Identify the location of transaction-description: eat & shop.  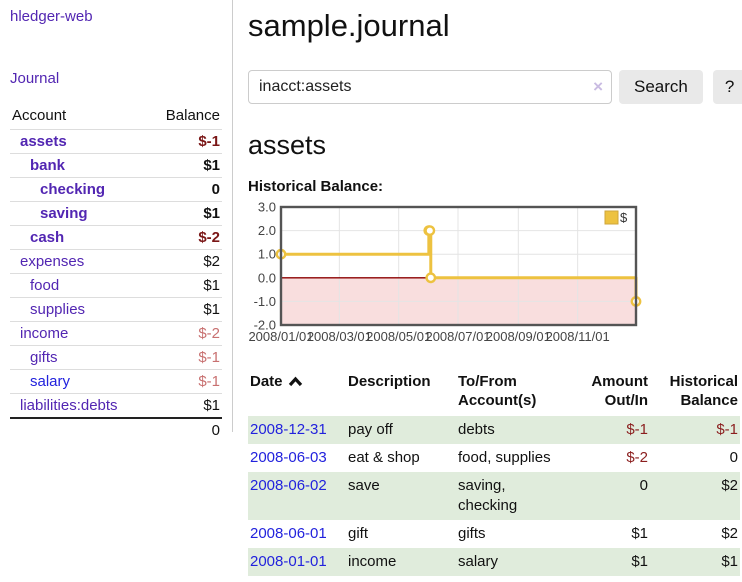
(384, 457).